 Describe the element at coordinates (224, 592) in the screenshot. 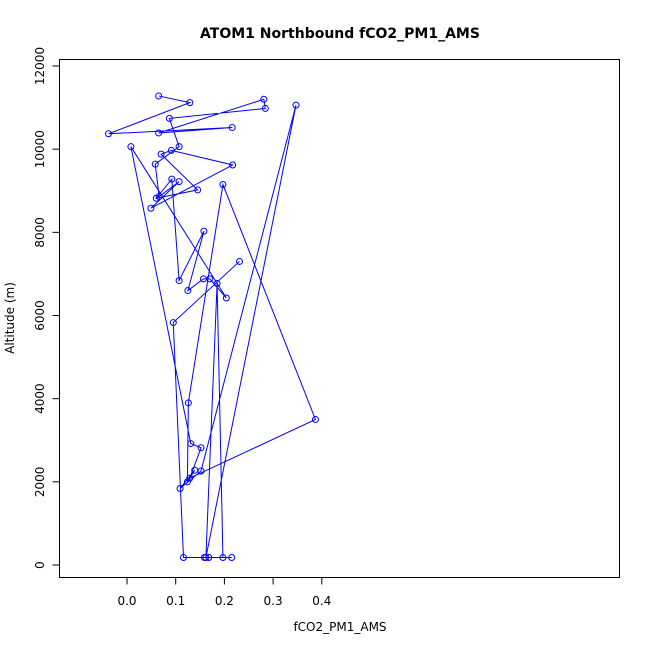

I see `x-axis: 0.0 0.1 0.2 0.3 0.4` at that location.